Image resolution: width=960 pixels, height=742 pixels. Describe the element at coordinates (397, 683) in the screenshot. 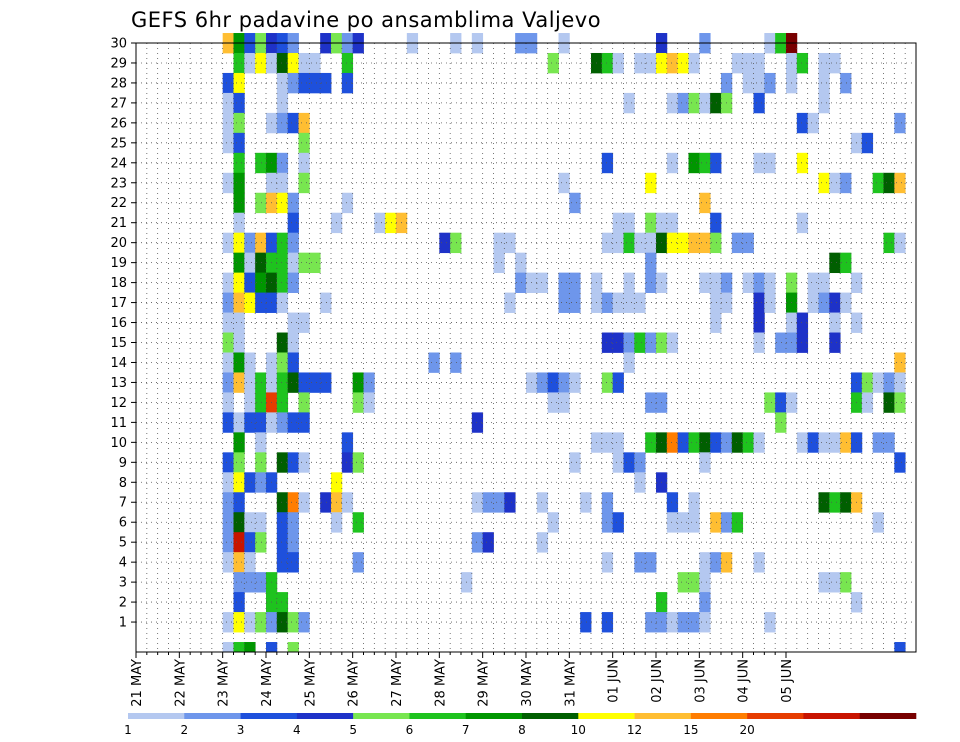

I see `x-tick-label: 27 MAY` at that location.